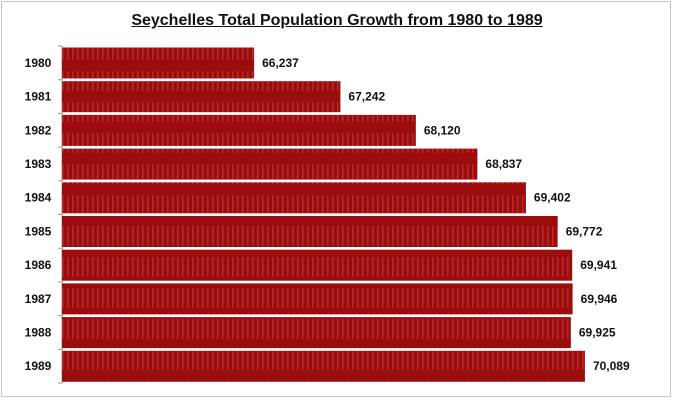 The width and height of the screenshot is (674, 400). What do you see at coordinates (503, 164) in the screenshot?
I see `data-label: 68,837` at bounding box center [503, 164].